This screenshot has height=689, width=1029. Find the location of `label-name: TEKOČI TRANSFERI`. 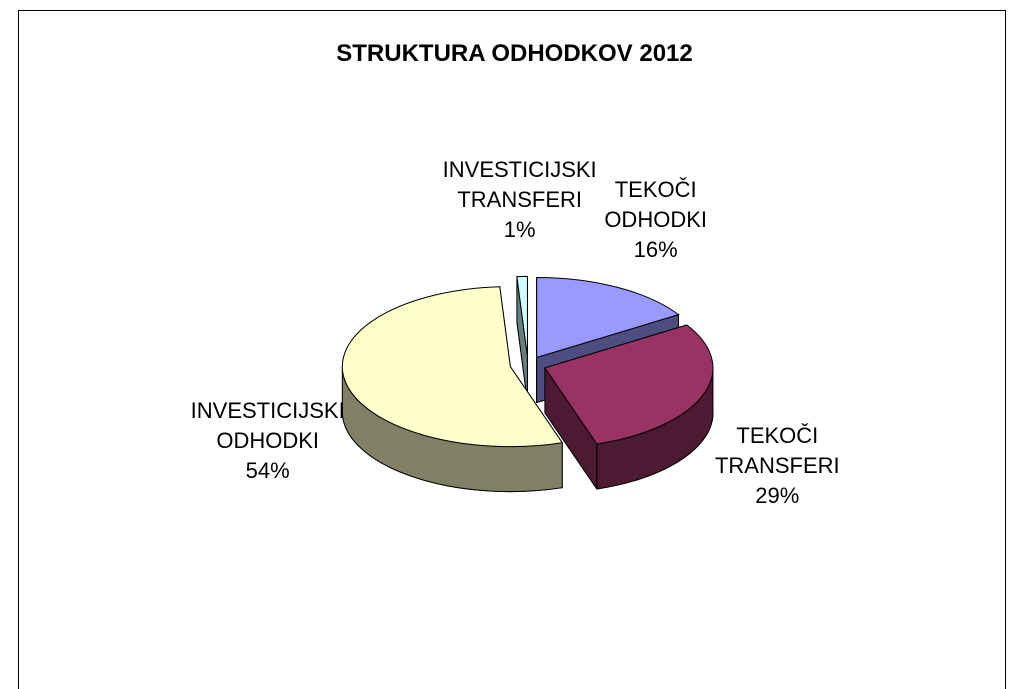

label-name: TEKOČI TRANSFERI is located at coordinates (777, 450).